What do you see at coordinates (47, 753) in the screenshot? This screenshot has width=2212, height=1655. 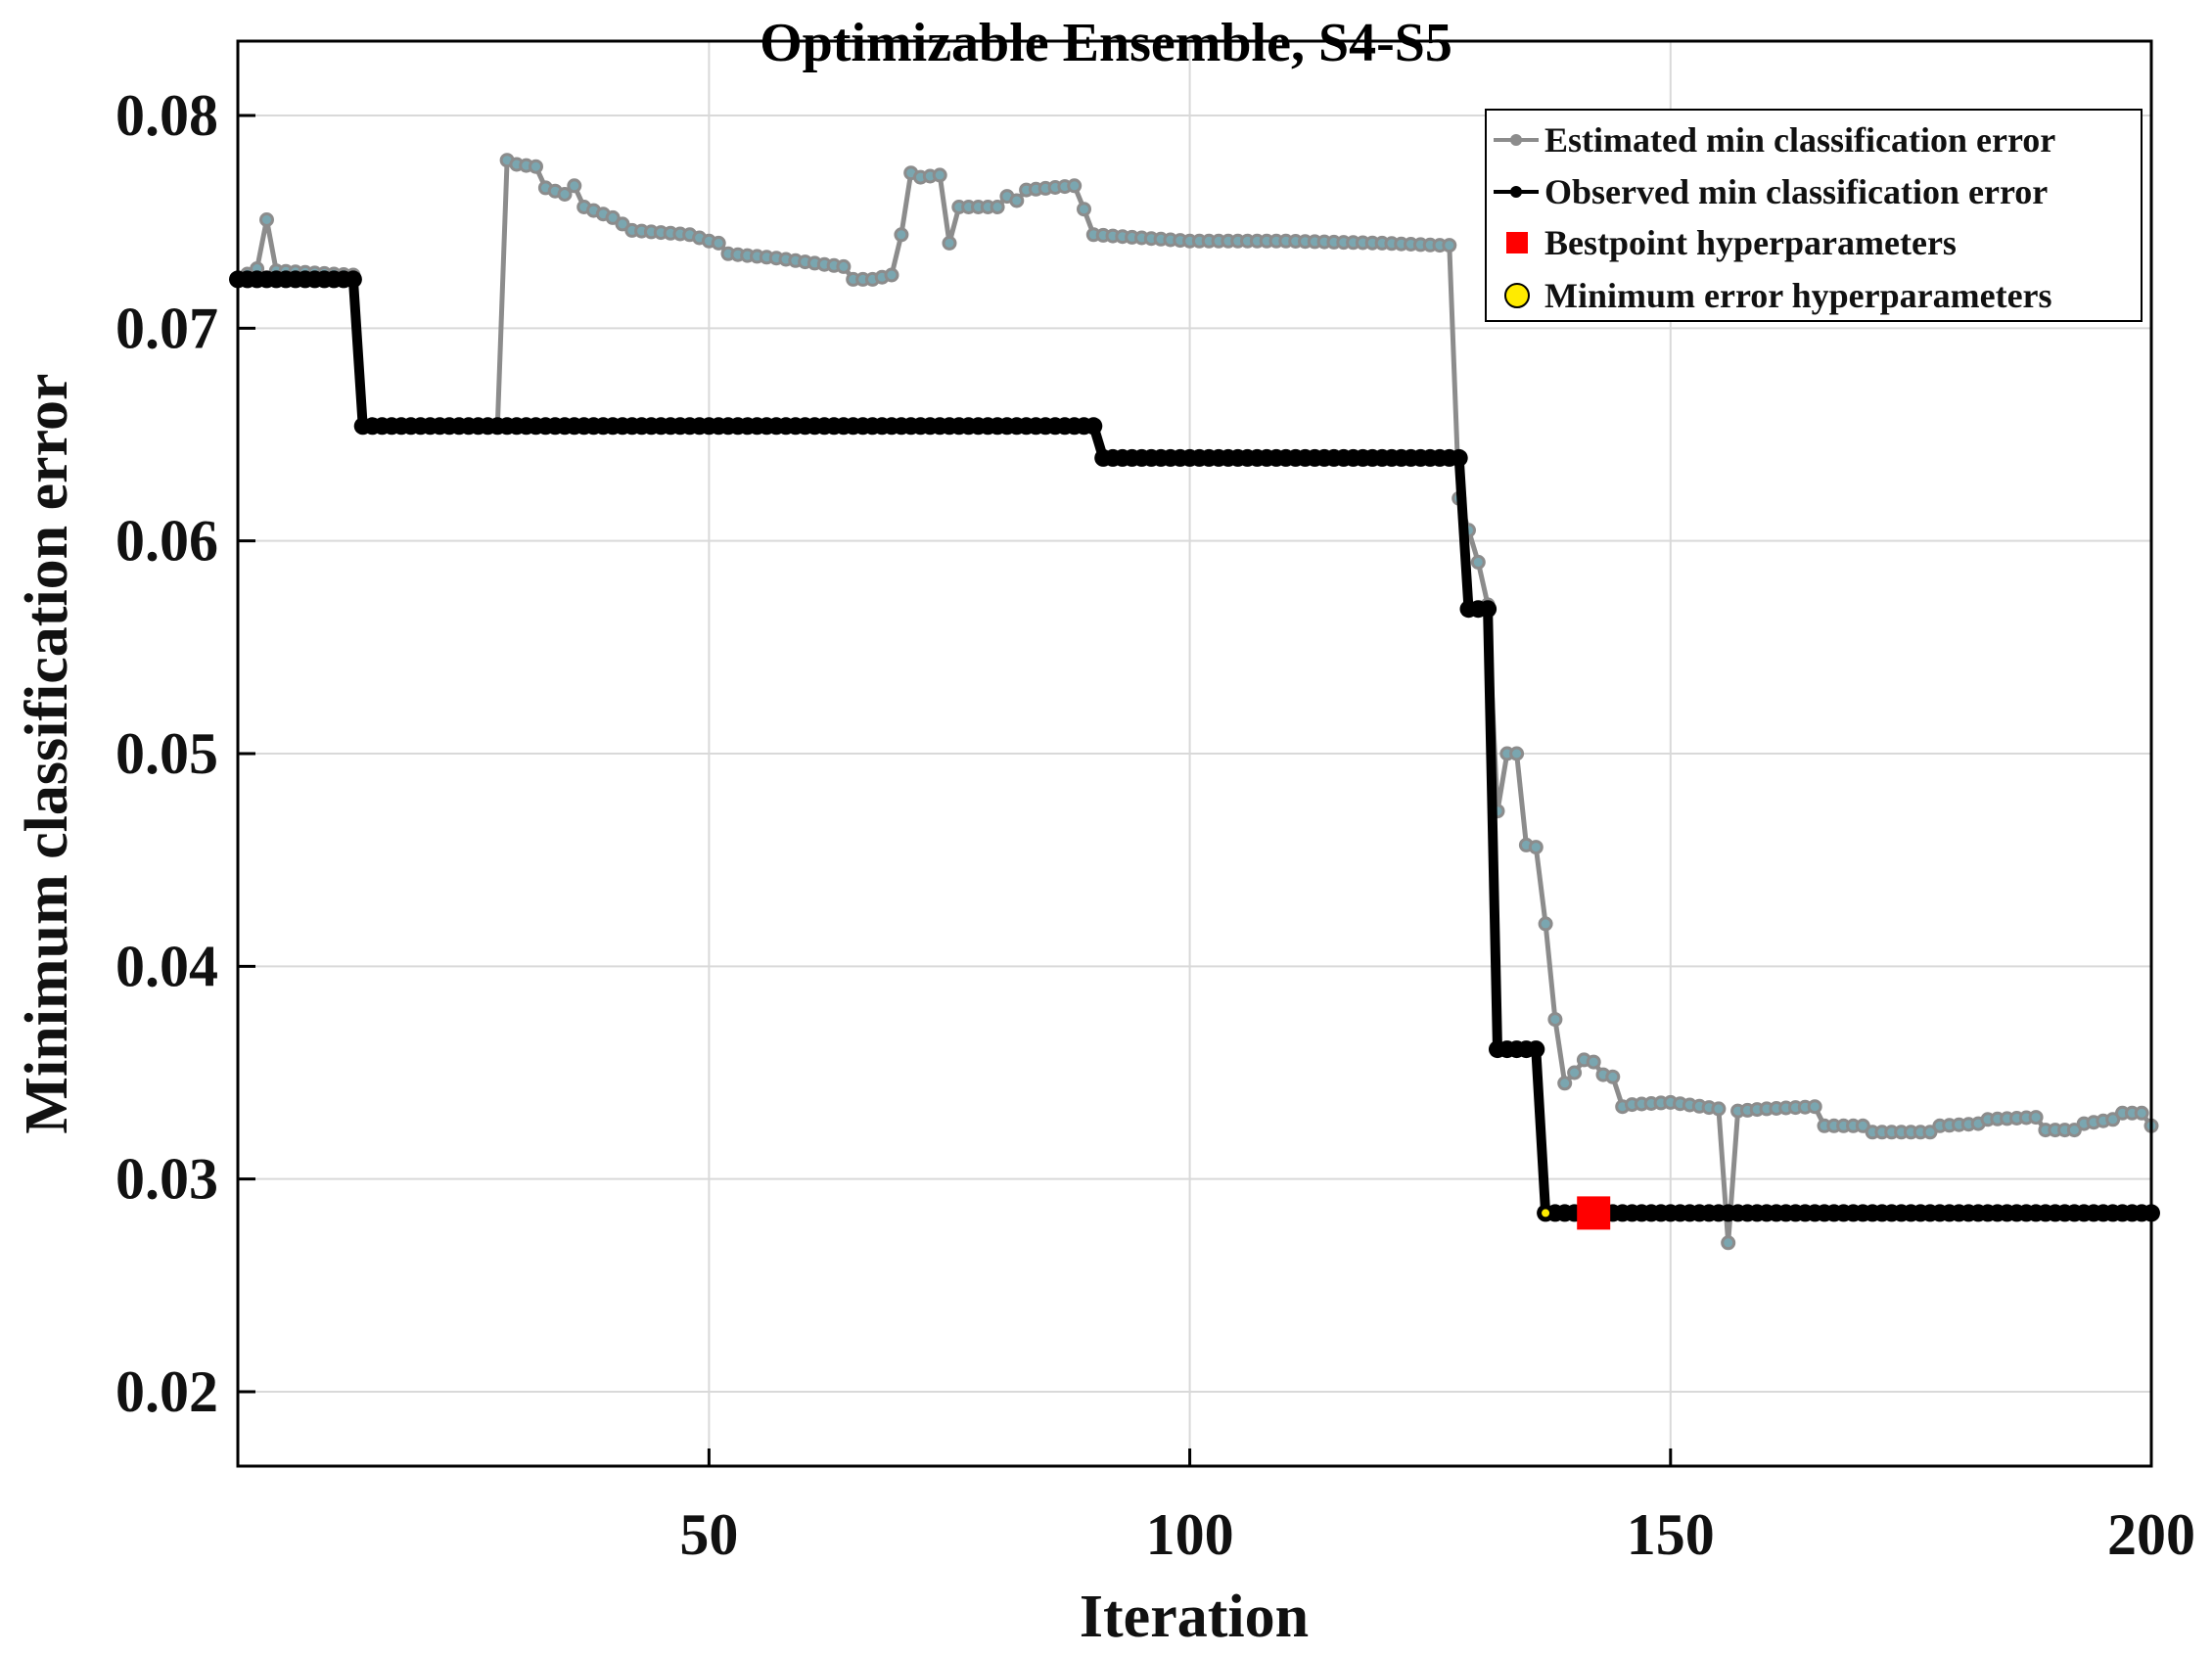 I see `y-axis-label: Minimum classification error` at bounding box center [47, 753].